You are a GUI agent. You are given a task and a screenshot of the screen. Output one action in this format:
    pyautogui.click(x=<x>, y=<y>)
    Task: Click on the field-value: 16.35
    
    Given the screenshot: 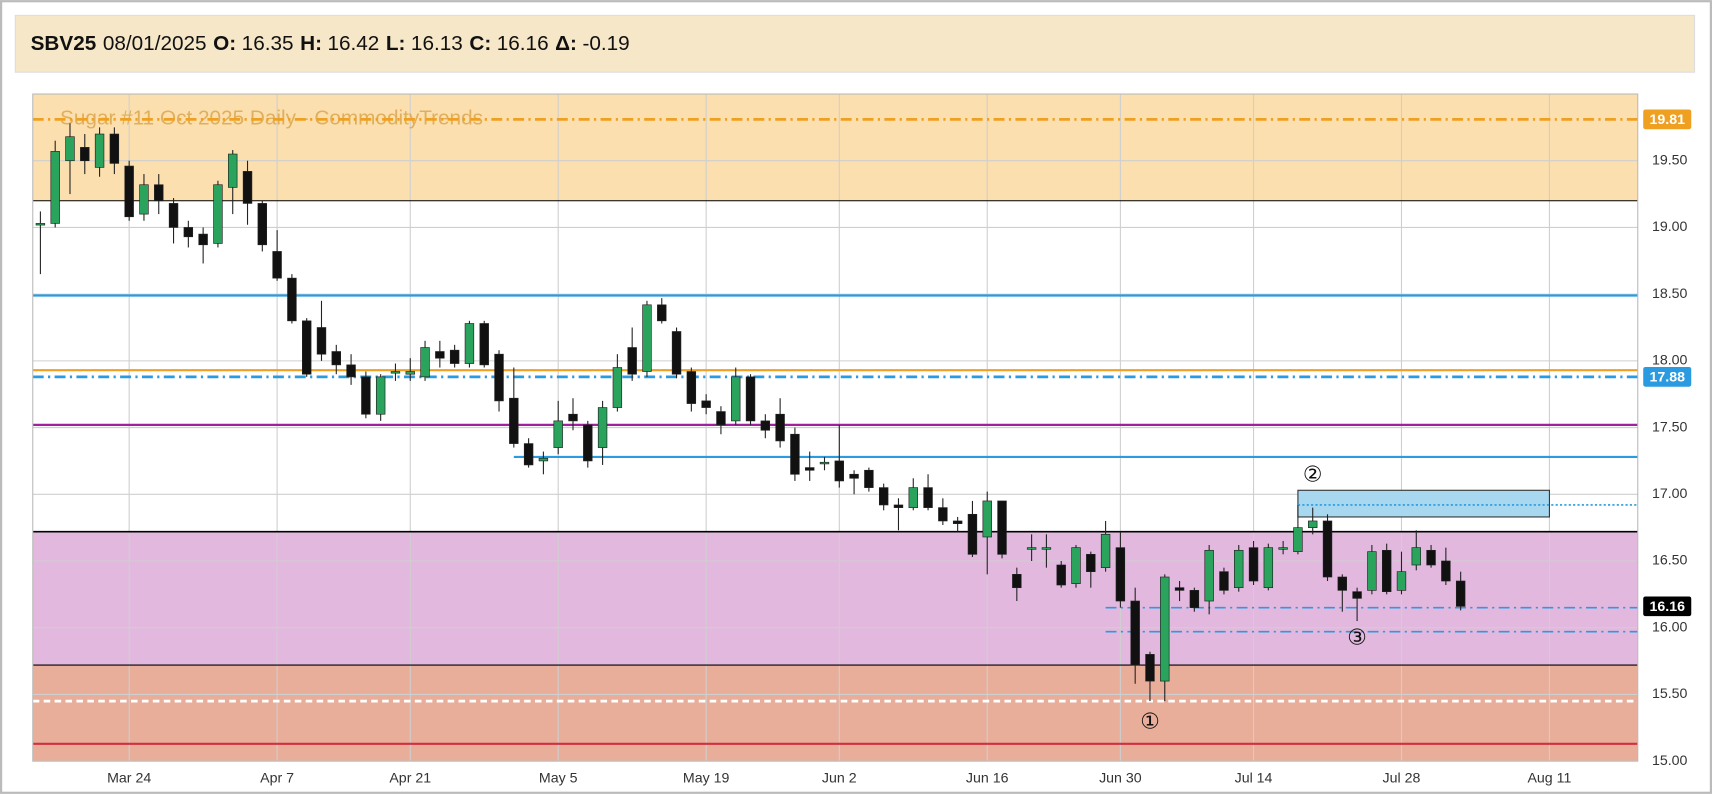 What is the action you would take?
    pyautogui.click(x=268, y=43)
    